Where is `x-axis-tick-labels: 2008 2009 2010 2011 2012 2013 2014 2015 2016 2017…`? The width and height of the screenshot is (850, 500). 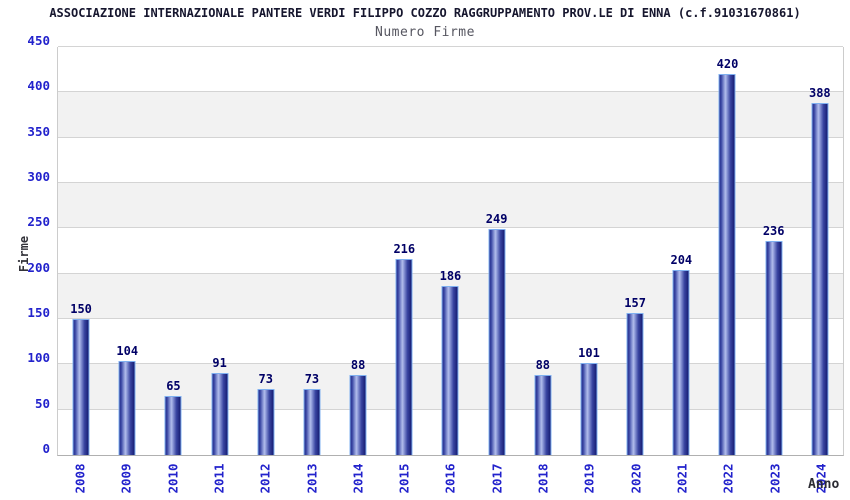 x-axis-tick-labels: 2008 2009 2010 2011 2012 2013 2014 2015 2016 2017… is located at coordinates (450, 478).